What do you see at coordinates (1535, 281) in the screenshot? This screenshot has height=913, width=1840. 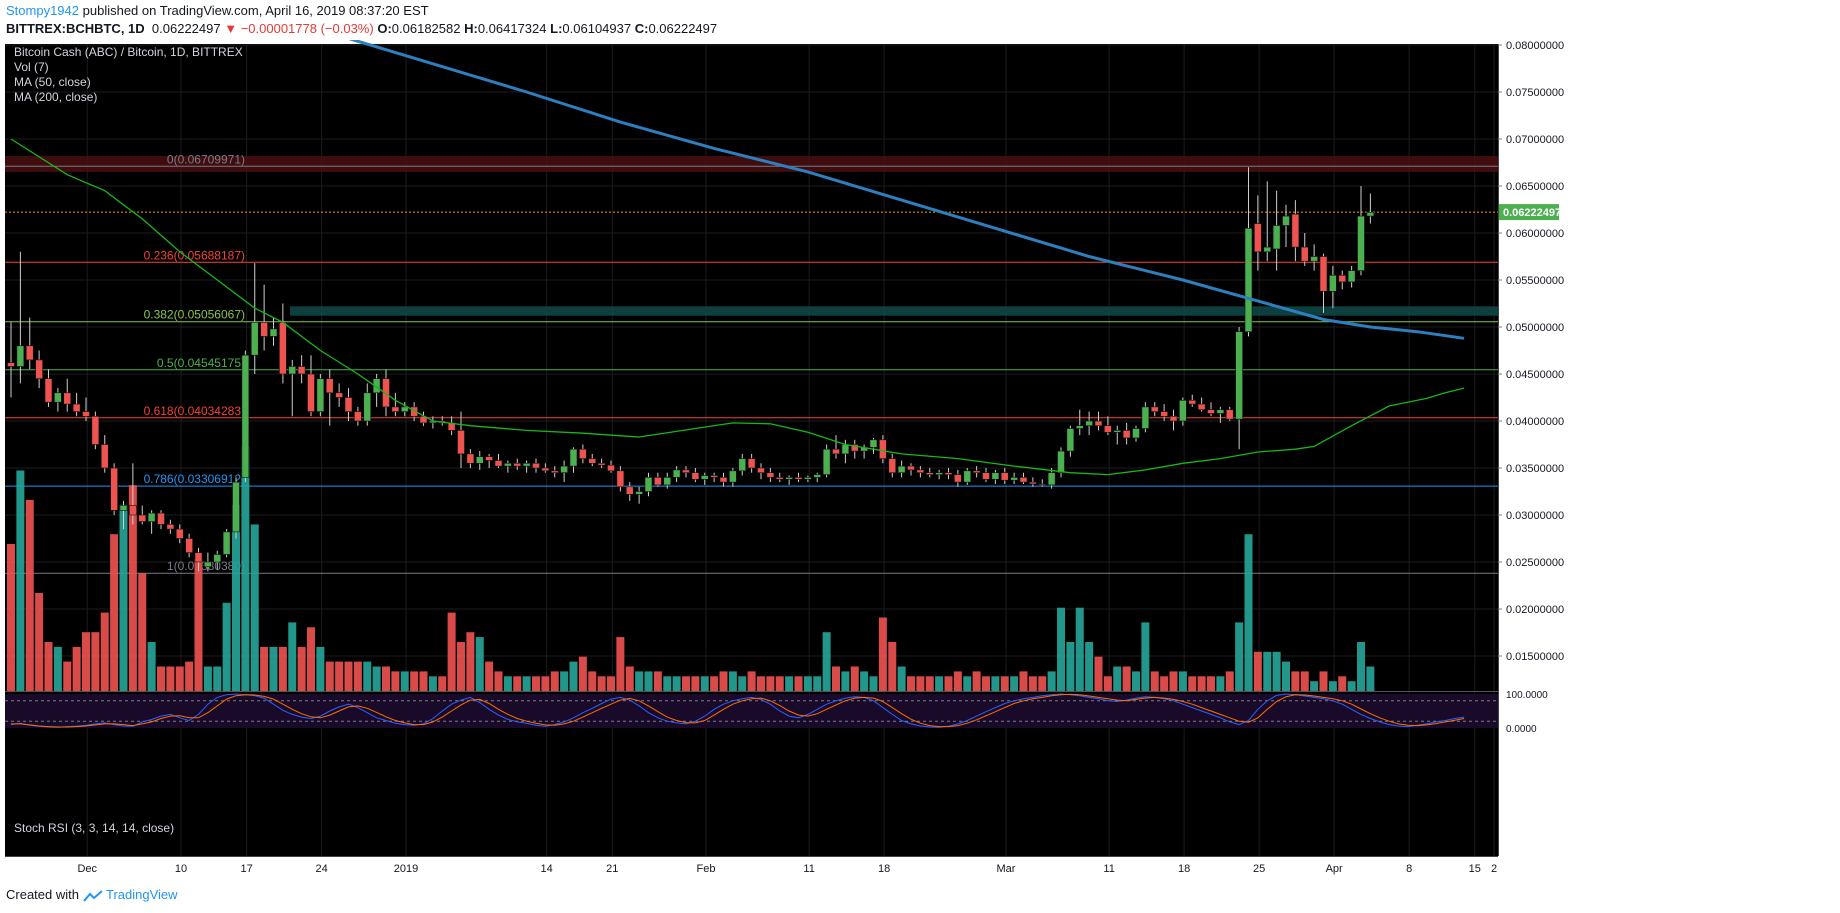 I see `price-tick-label: 0.05500000` at bounding box center [1535, 281].